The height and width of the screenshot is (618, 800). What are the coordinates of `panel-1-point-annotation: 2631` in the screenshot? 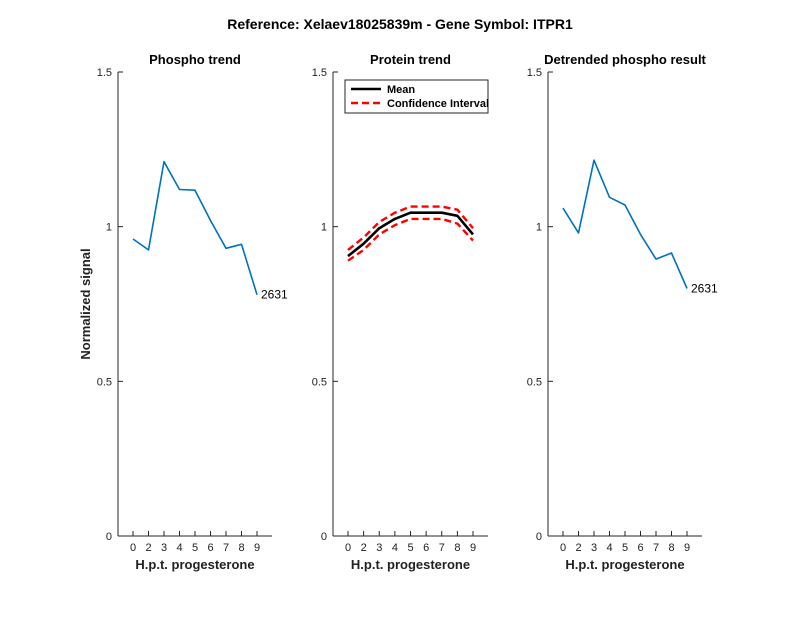 It's located at (274, 295).